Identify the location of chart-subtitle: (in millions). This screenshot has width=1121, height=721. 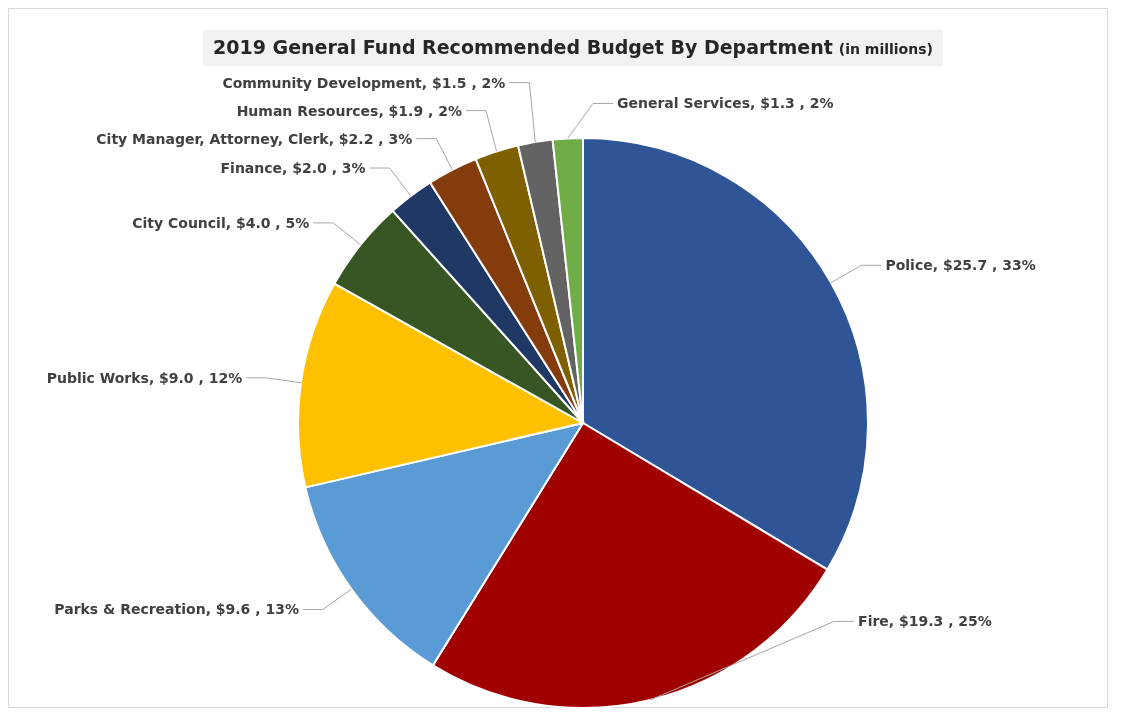
(885, 49).